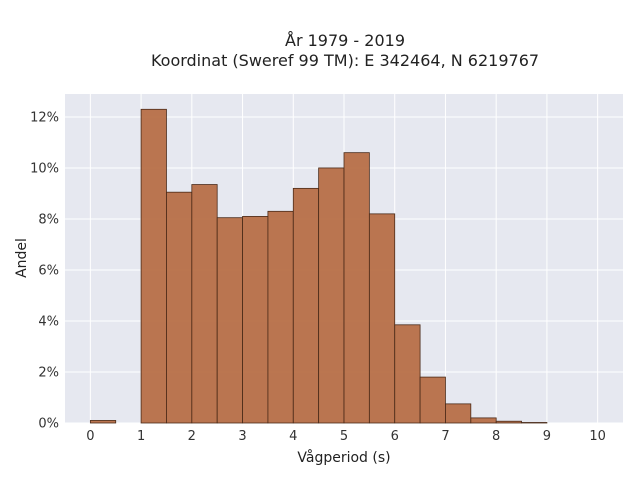 Image resolution: width=640 pixels, height=480 pixels. Describe the element at coordinates (445, 436) in the screenshot. I see `x-tick-label: 7` at that location.